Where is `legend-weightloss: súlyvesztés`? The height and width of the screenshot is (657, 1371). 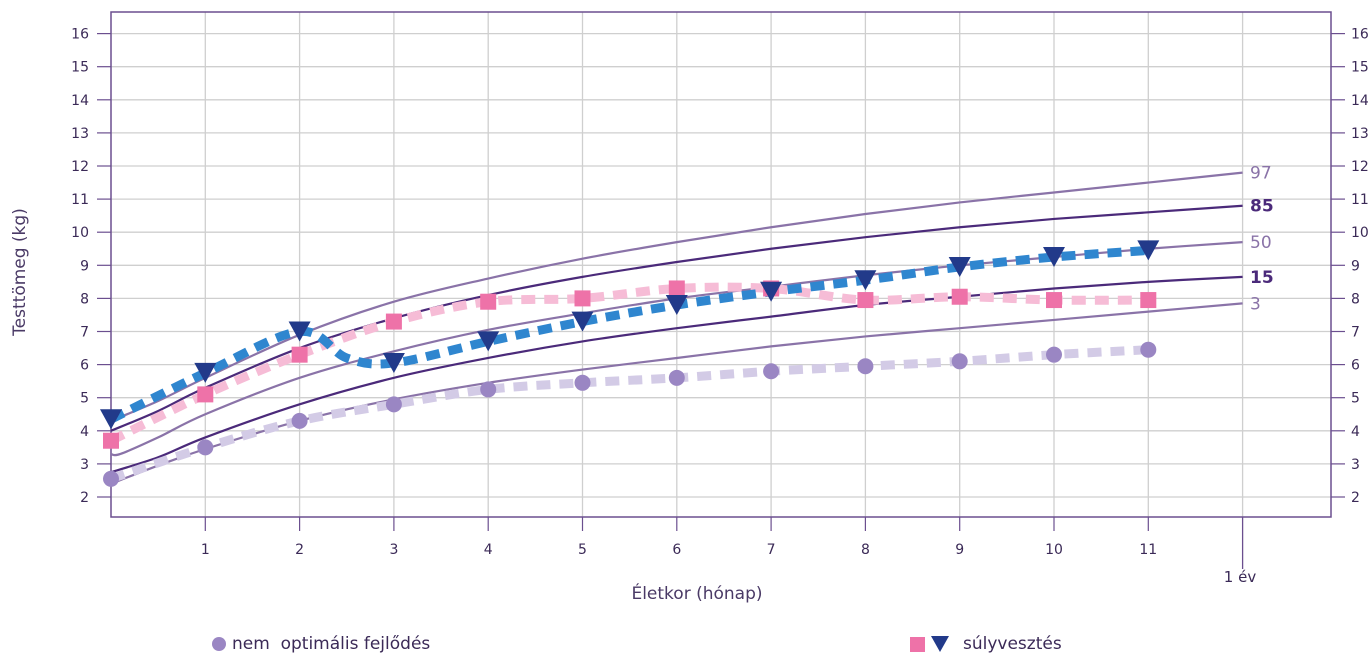
legend-weightloss: súlyvesztés is located at coordinates (986, 644).